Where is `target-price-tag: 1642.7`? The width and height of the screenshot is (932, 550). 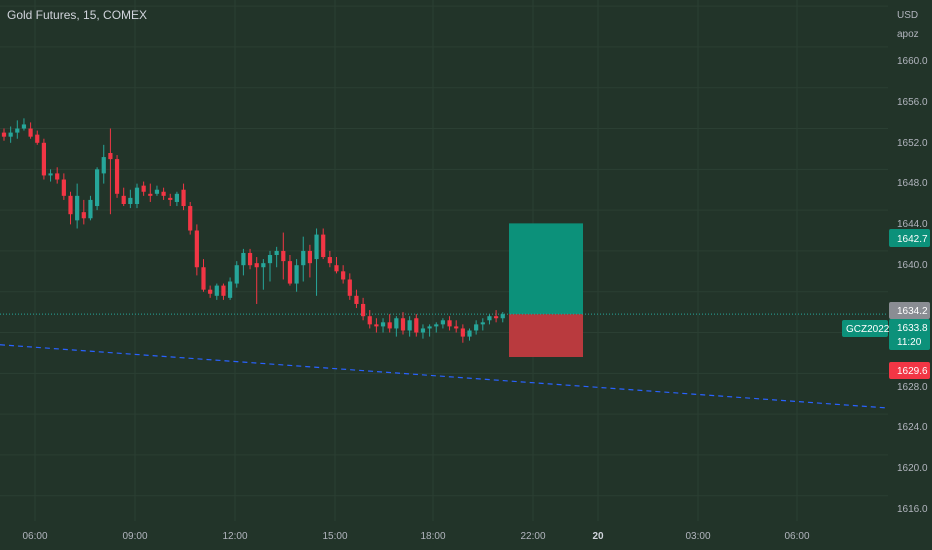
target-price-tag: 1642.7 is located at coordinates (909, 238).